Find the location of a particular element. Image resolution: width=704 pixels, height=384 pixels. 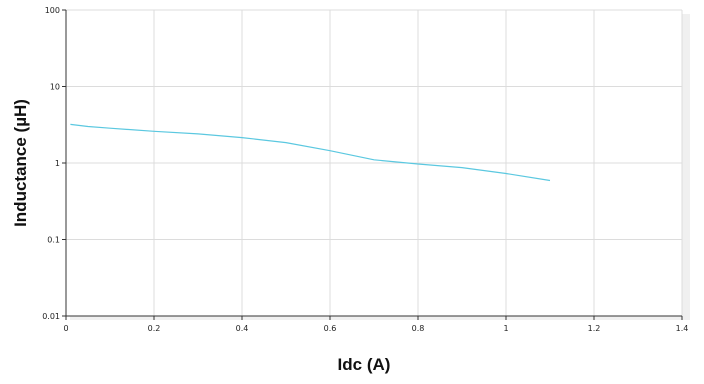

x-tick-label-7: 1.4 is located at coordinates (682, 328).